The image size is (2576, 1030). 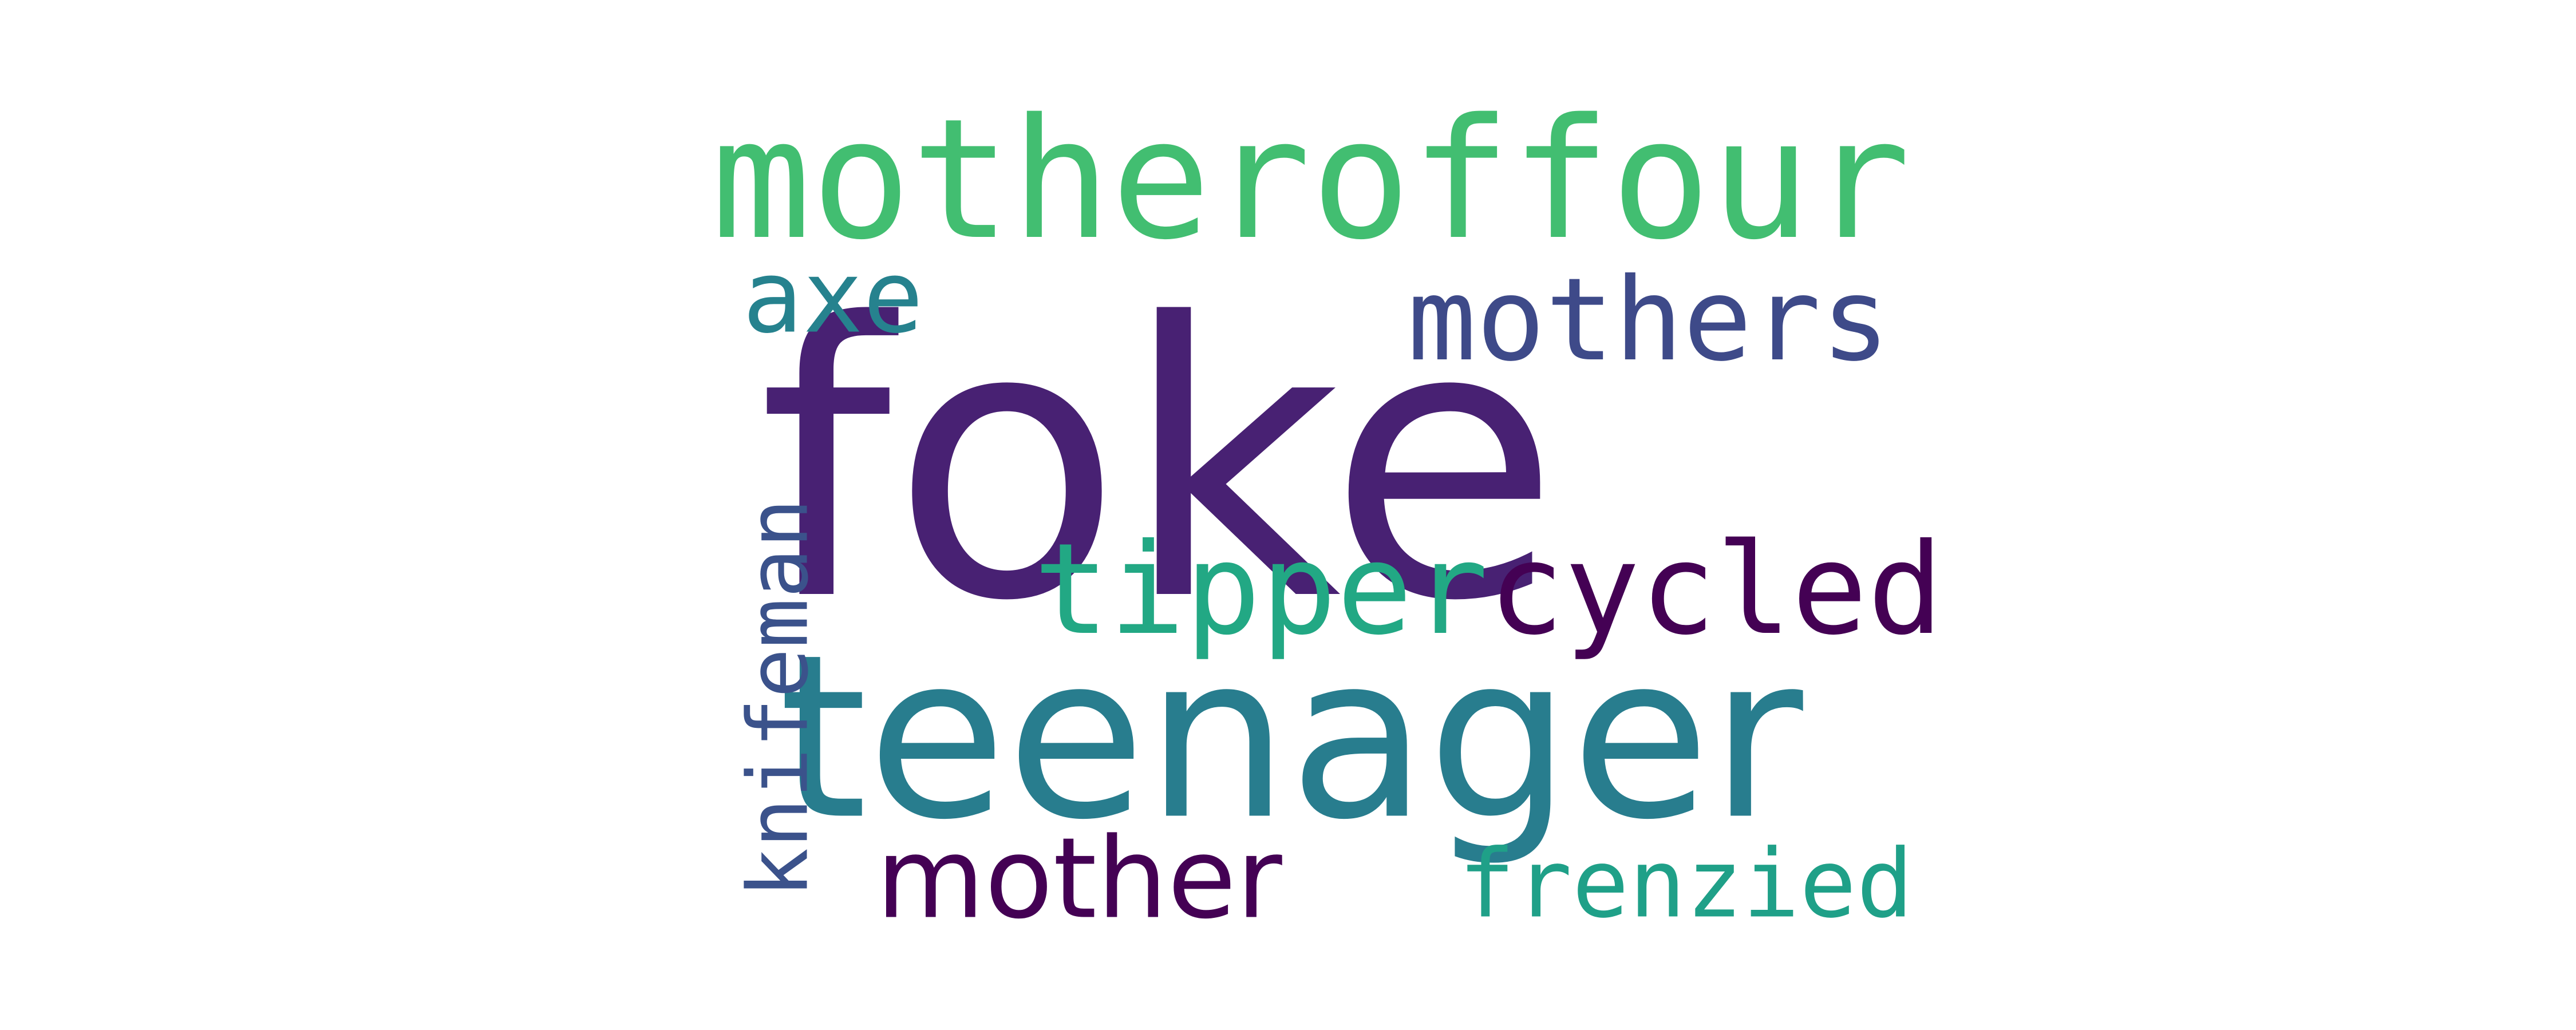 What do you see at coordinates (1715, 589) in the screenshot?
I see `word-tippercycled-part-cycled: cycled` at bounding box center [1715, 589].